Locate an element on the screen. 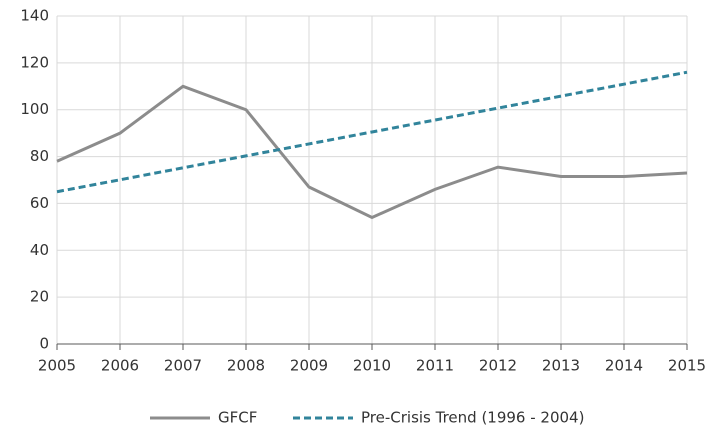 The width and height of the screenshot is (707, 431). x-tick-label: 2014 is located at coordinates (624, 366).